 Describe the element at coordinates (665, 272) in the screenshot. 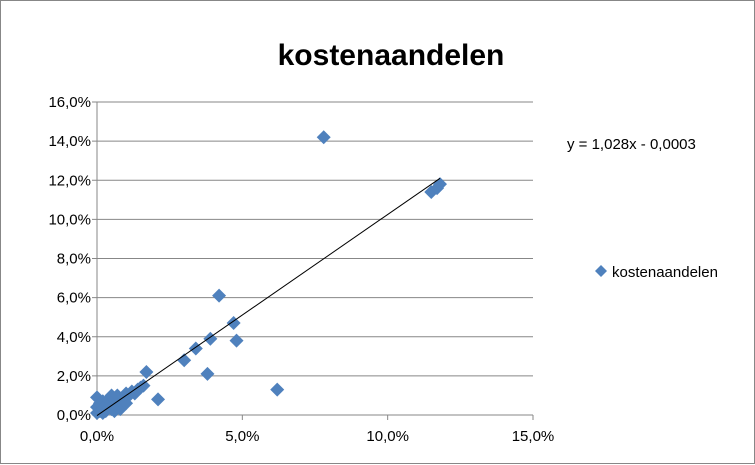

I see `legend-label: kostenaandelen` at that location.